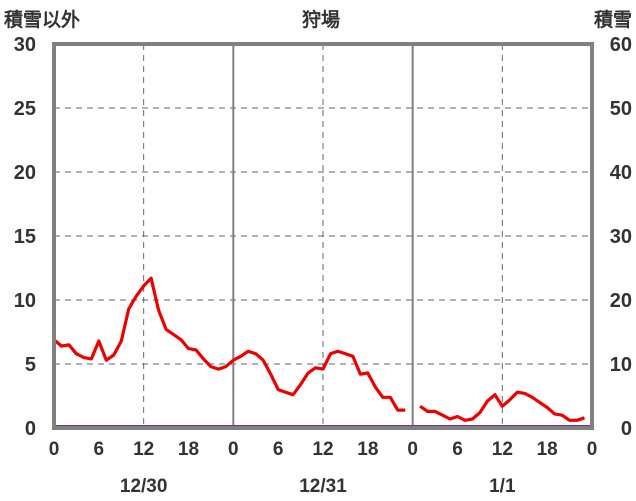 This screenshot has height=501, width=636. Describe the element at coordinates (621, 45) in the screenshot. I see `y-tick-label-right: 60` at that location.